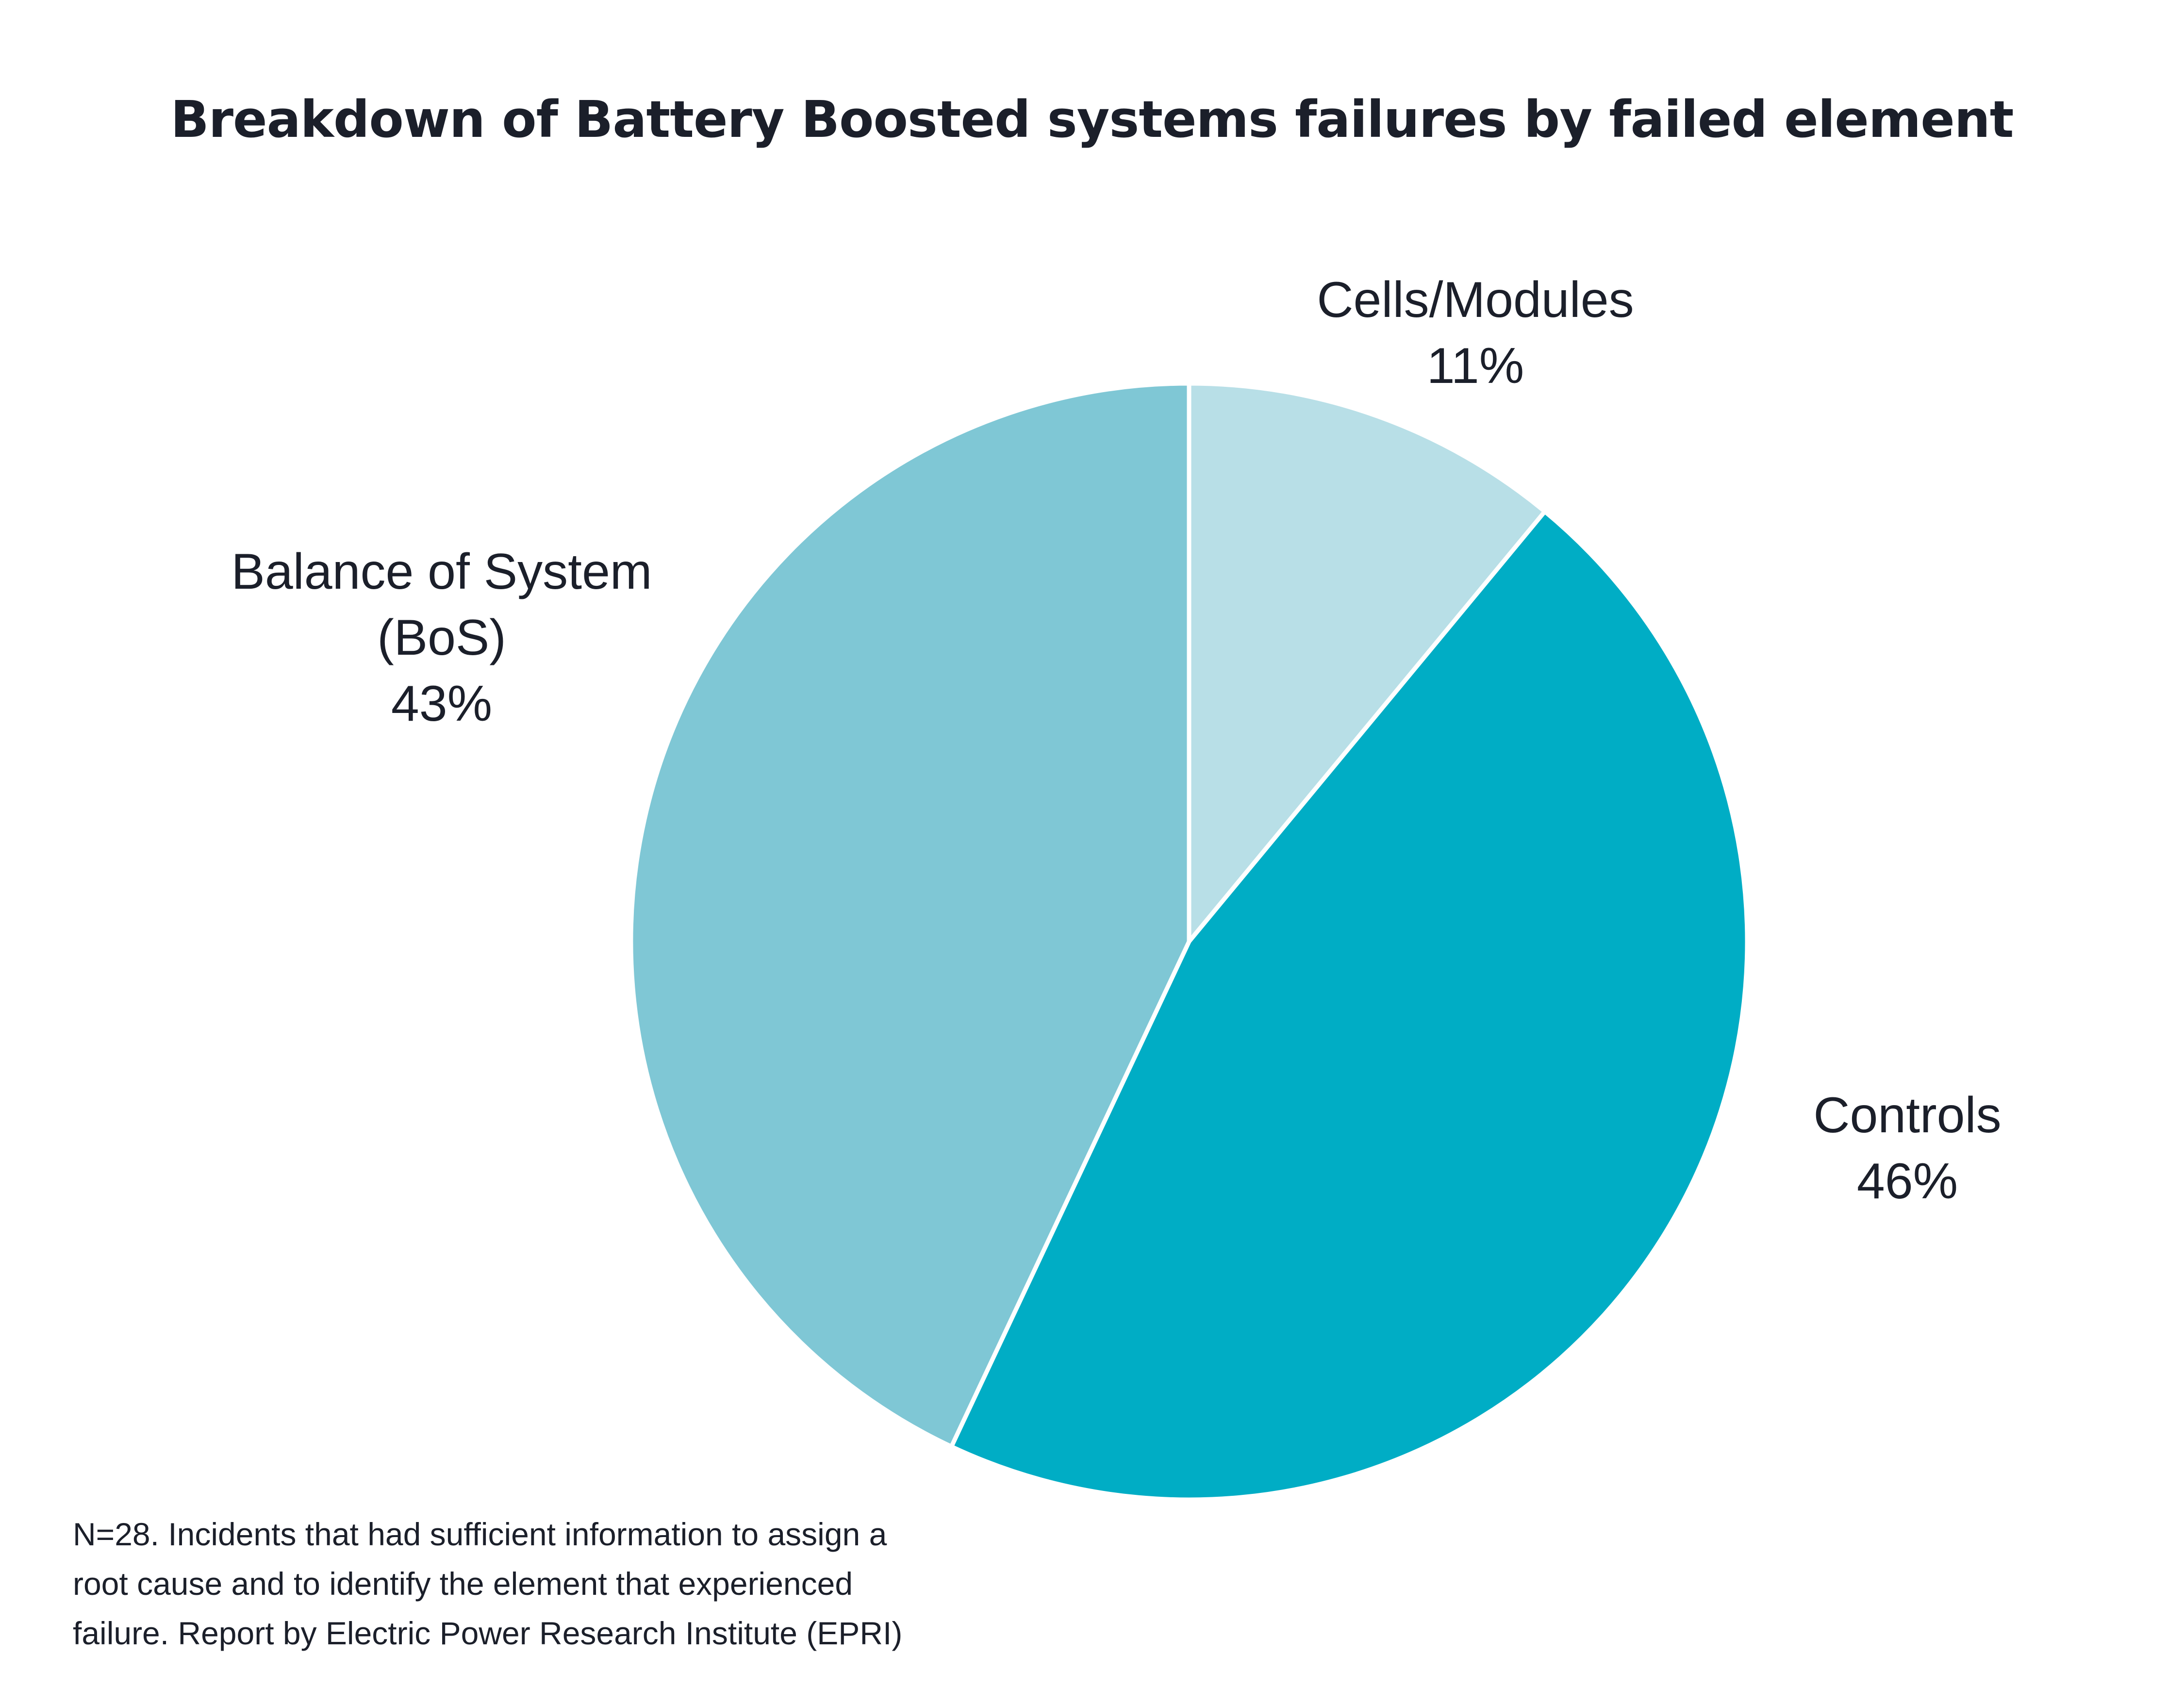  Describe the element at coordinates (1907, 1148) in the screenshot. I see `slice-label-controls: Controls 46%` at that location.